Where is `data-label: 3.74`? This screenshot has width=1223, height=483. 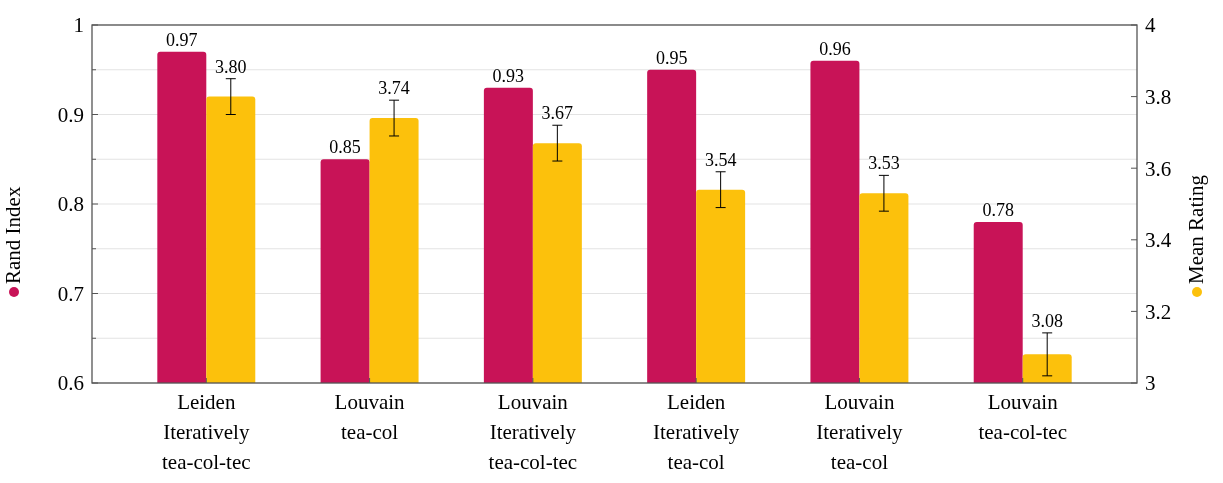 data-label: 3.74 is located at coordinates (394, 88).